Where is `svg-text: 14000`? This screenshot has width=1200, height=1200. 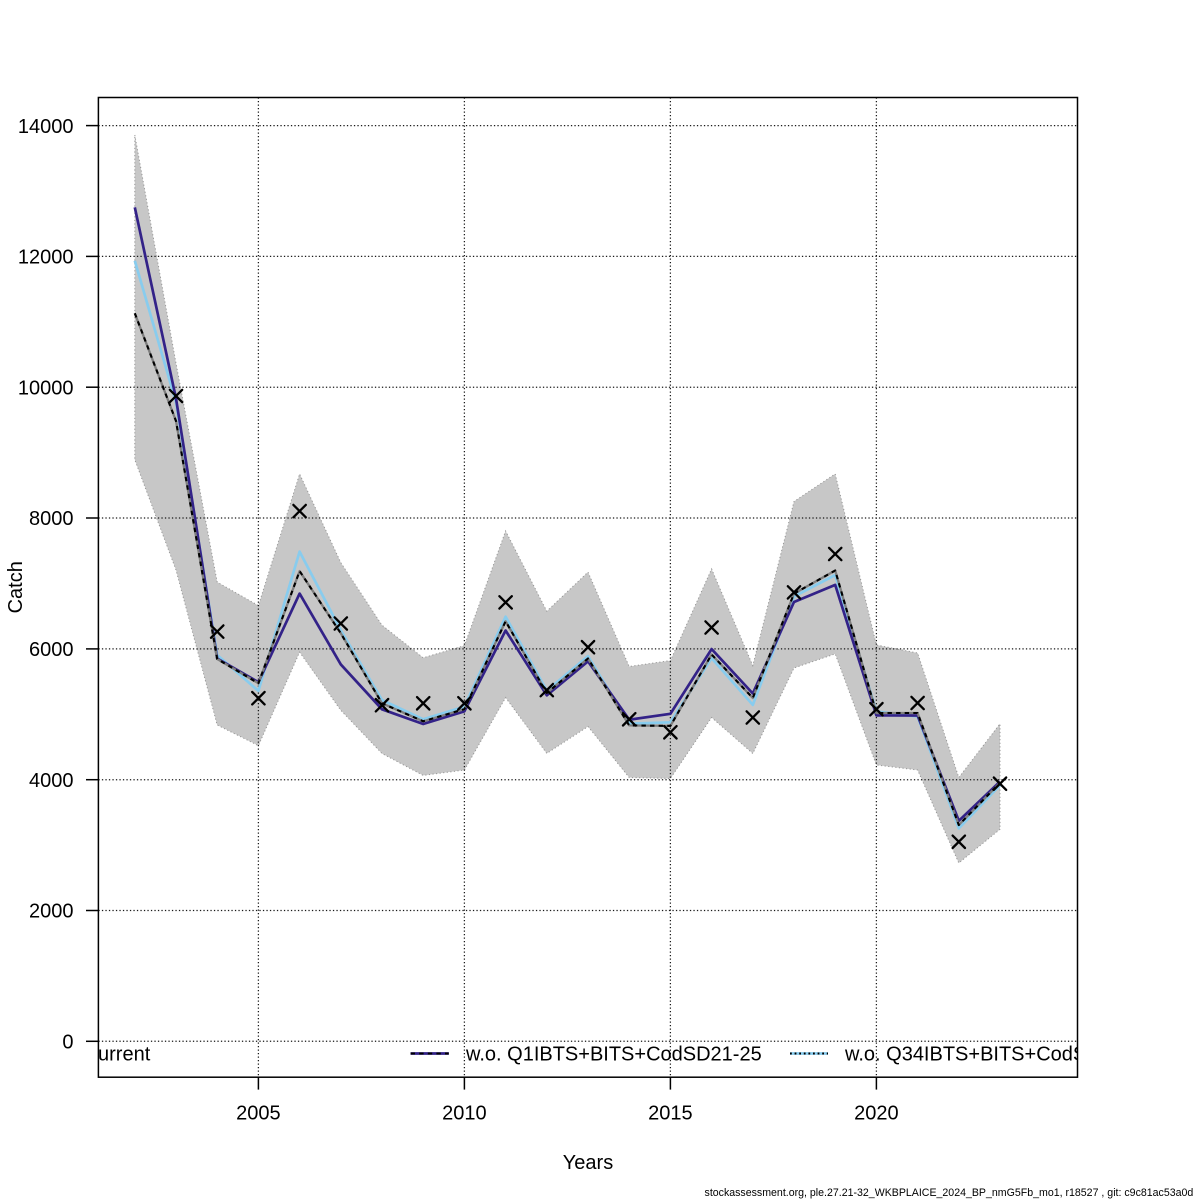
svg-text: 14000 is located at coordinates (46, 127).